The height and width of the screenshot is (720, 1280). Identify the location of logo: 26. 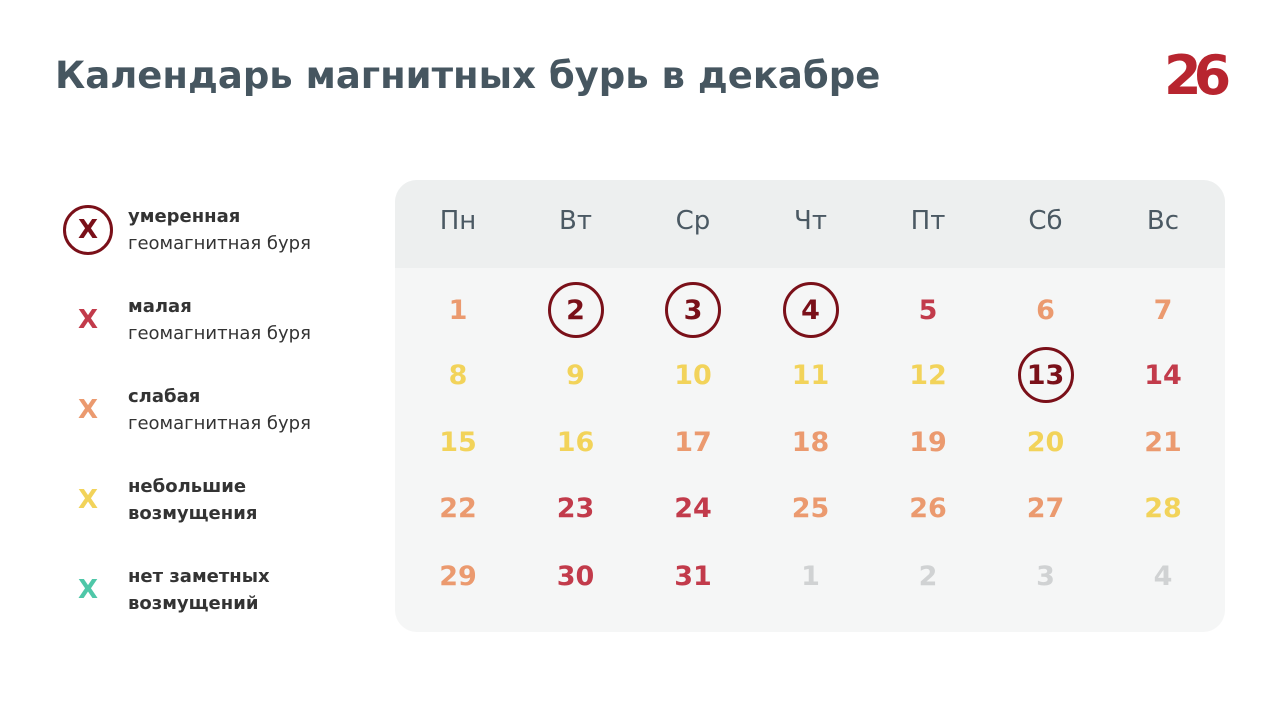
(1197, 75).